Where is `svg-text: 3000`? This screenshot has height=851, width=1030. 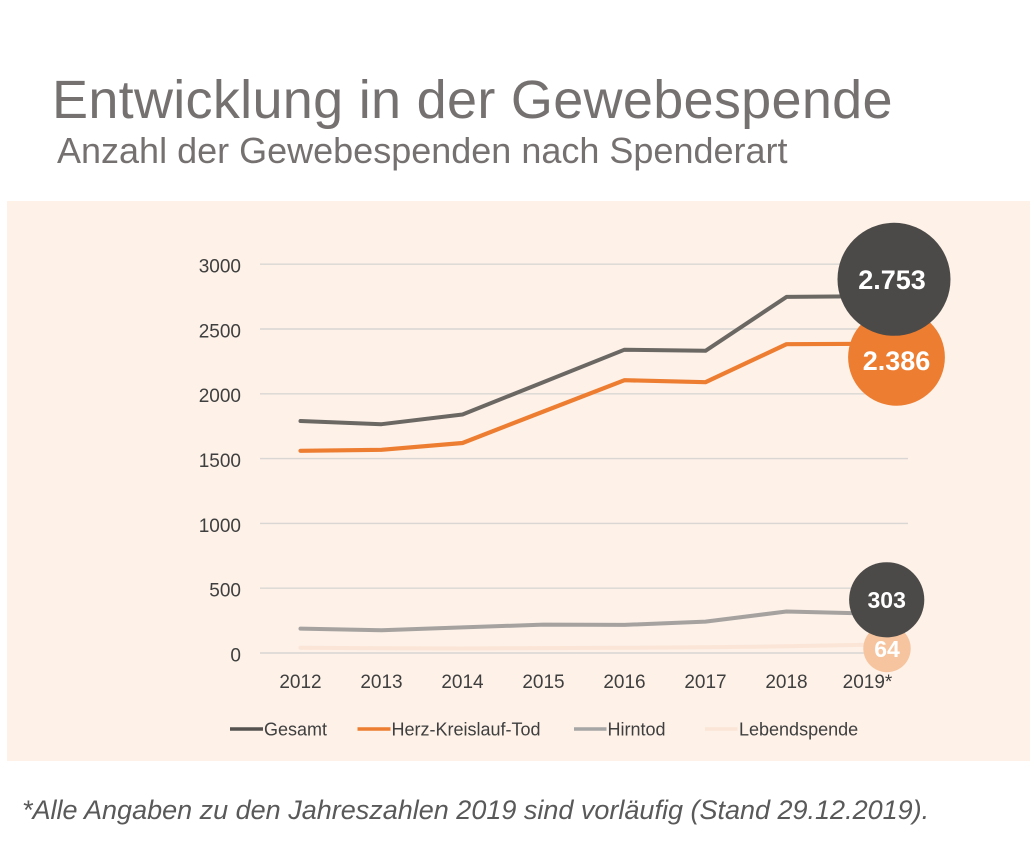 svg-text: 3000 is located at coordinates (220, 267).